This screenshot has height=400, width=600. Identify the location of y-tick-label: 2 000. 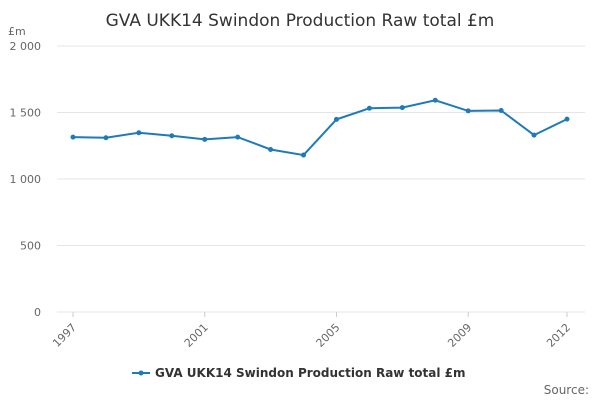
(26, 46).